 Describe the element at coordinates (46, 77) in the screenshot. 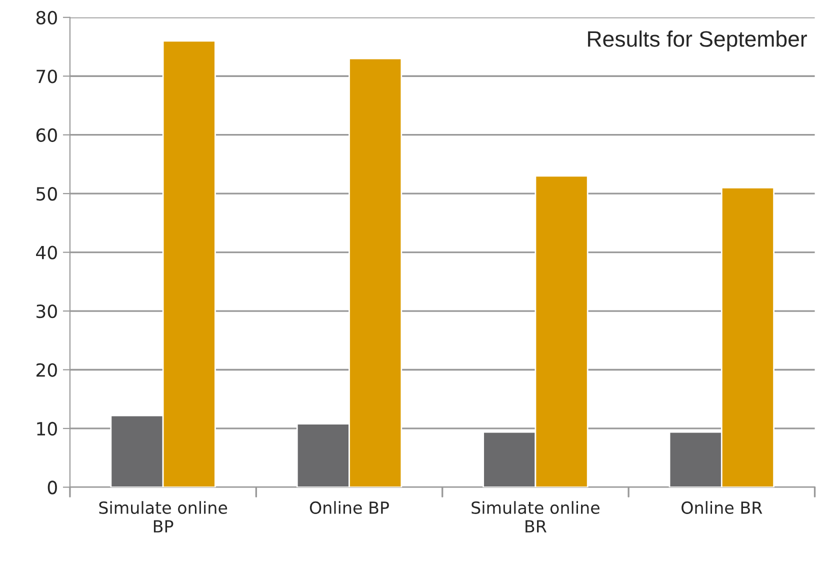

I see `y-tick-label: 70` at that location.